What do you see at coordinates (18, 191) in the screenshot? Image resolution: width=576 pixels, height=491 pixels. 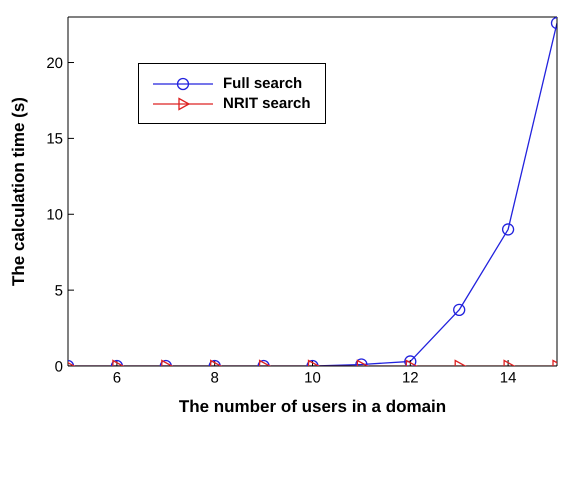 I see `y-axis-title: The calculation time (s)` at bounding box center [18, 191].